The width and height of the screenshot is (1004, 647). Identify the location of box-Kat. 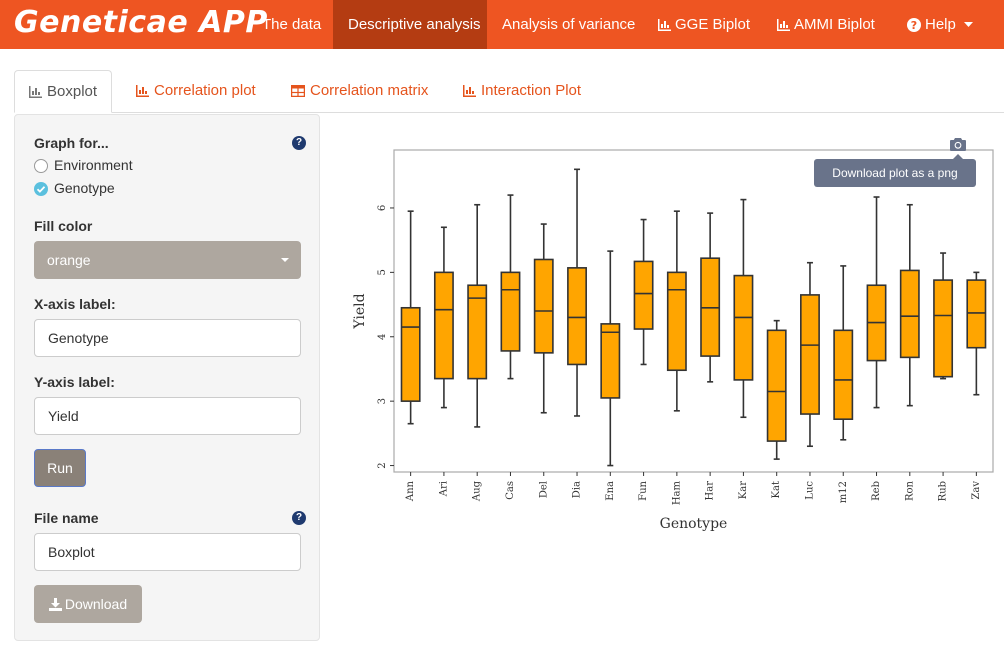
(776, 385).